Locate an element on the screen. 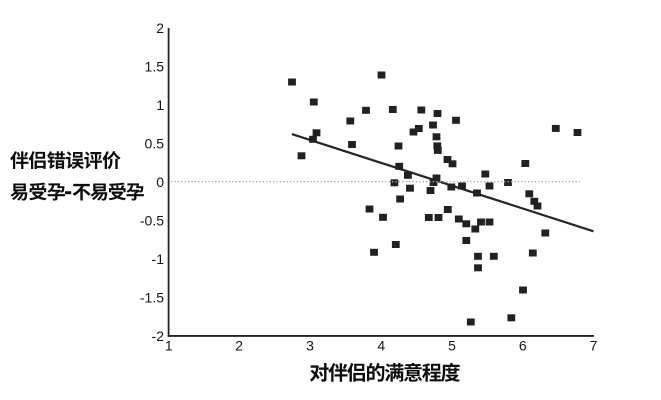 This screenshot has height=400, width=661. svg-text: 5 is located at coordinates (452, 346).